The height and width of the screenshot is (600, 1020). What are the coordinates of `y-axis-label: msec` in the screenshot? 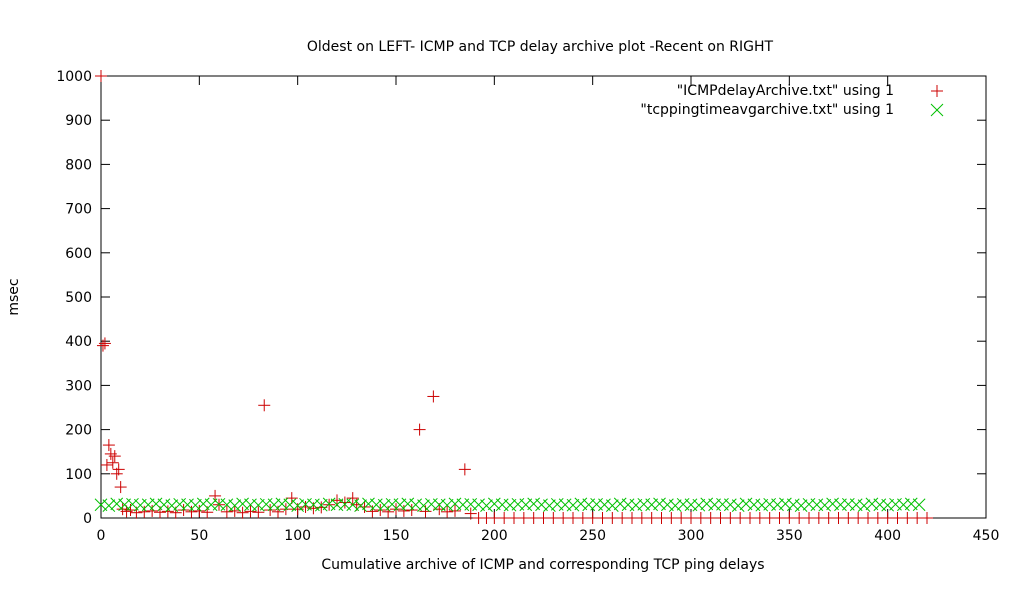 It's located at (14, 296).